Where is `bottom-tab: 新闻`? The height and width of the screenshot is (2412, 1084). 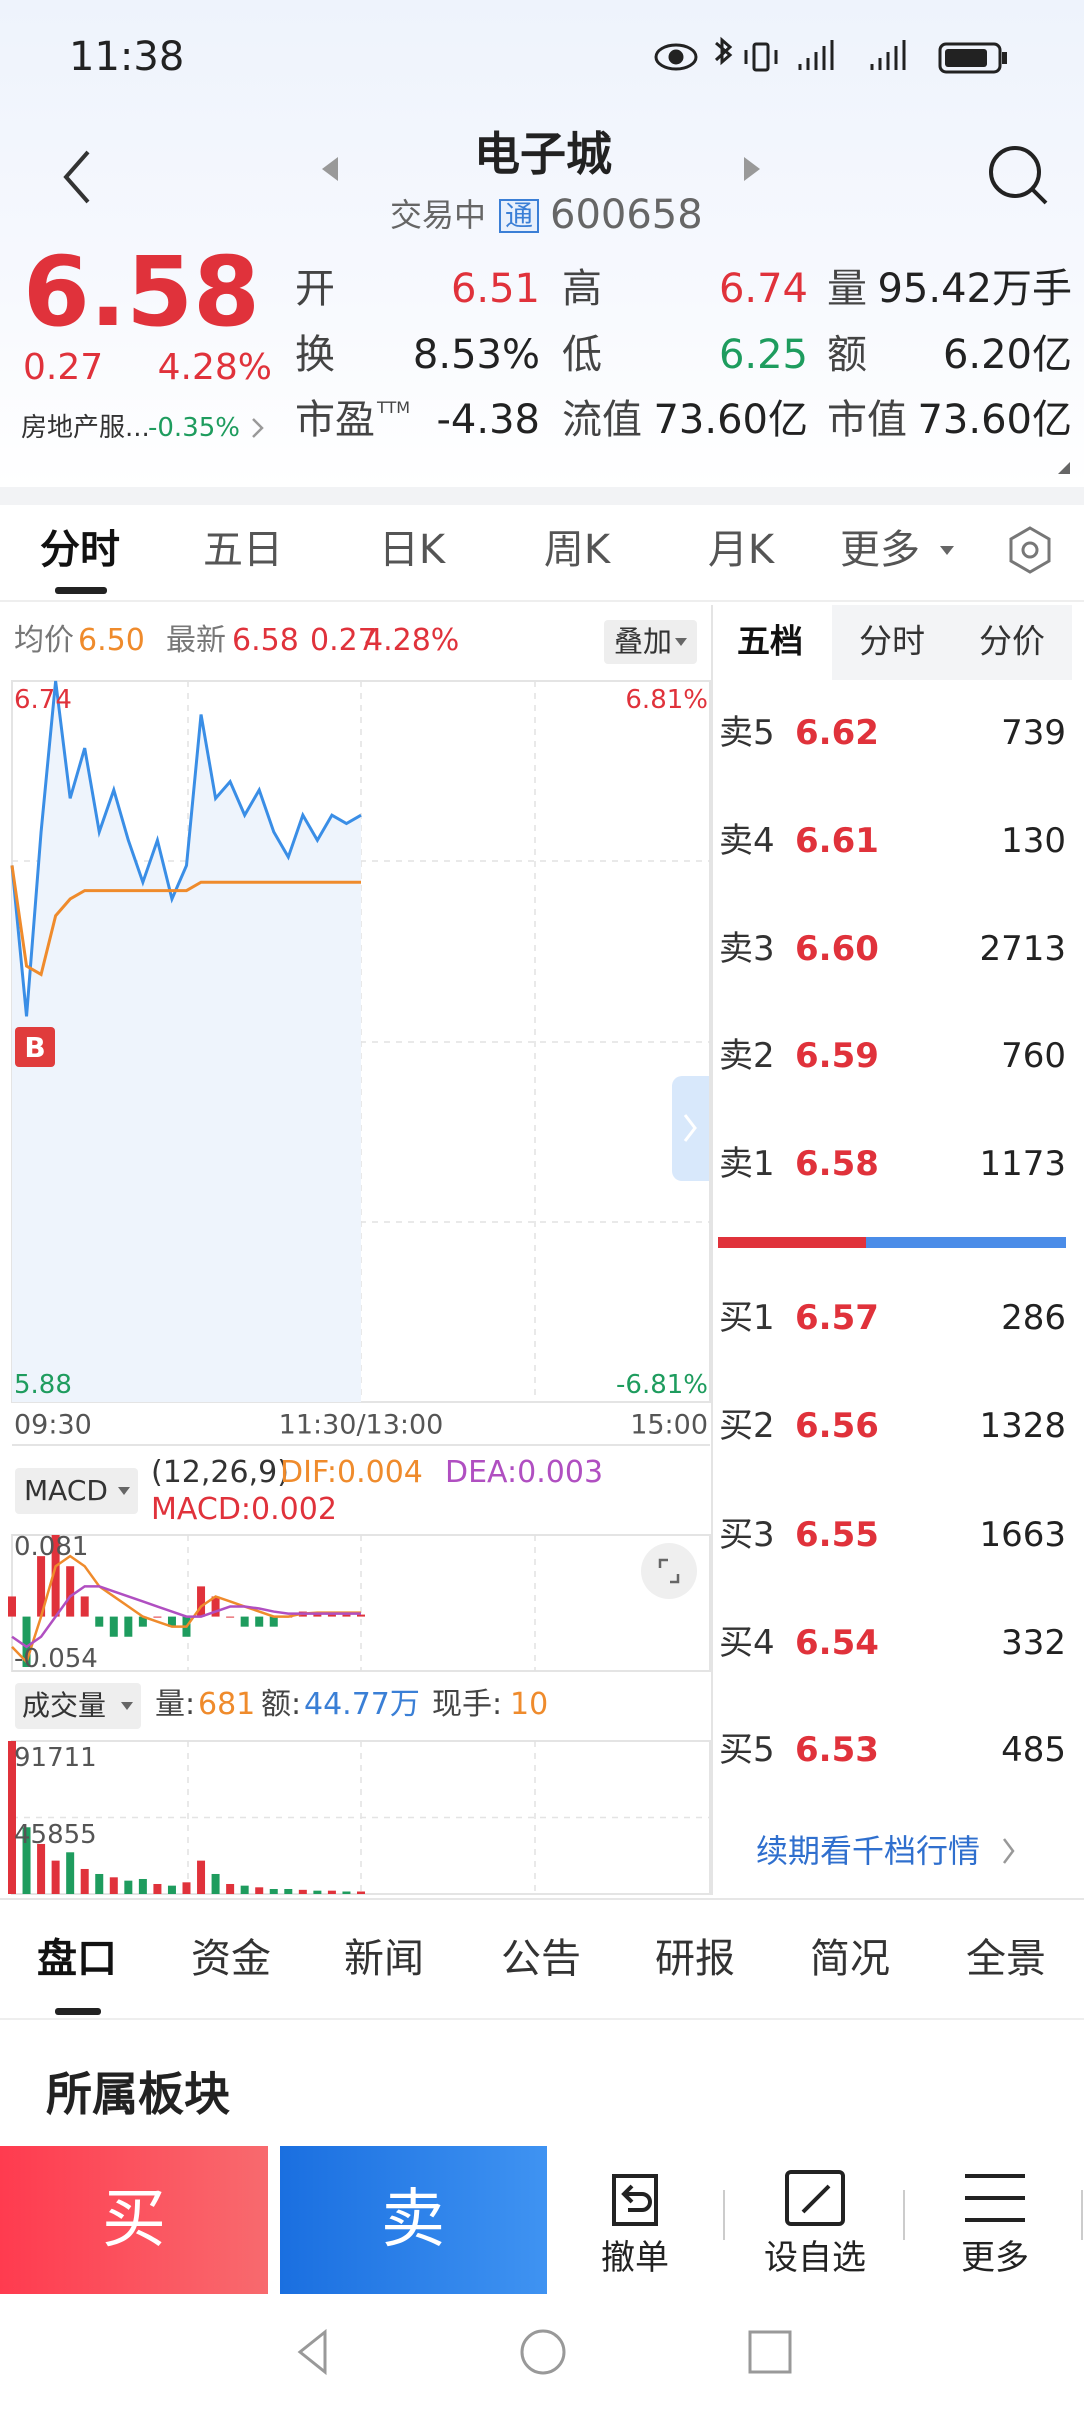 bottom-tab: 新闻 is located at coordinates (384, 1959).